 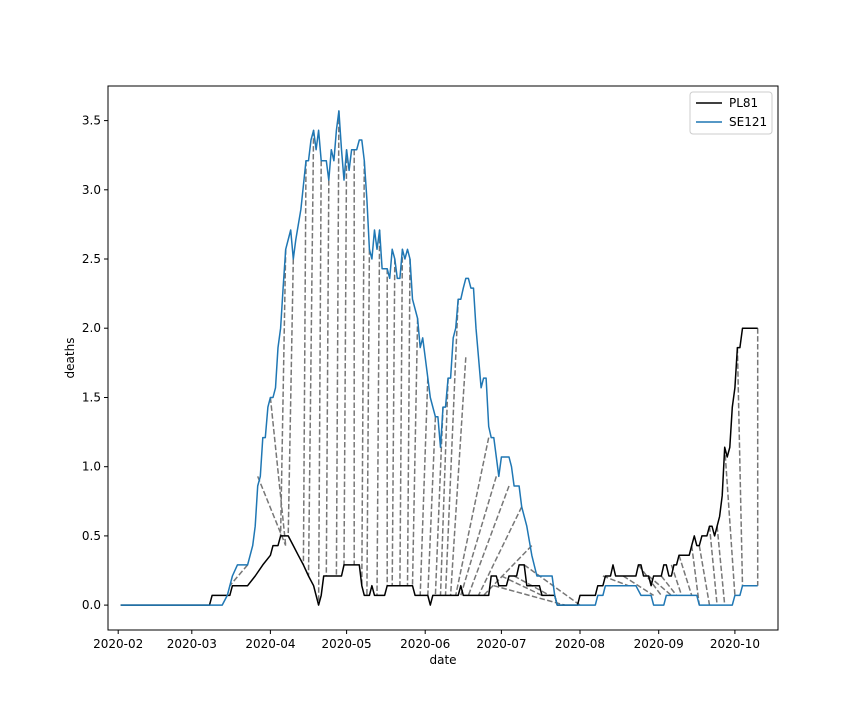 I want to click on legend-label-pl81: PL81, so click(x=743, y=103).